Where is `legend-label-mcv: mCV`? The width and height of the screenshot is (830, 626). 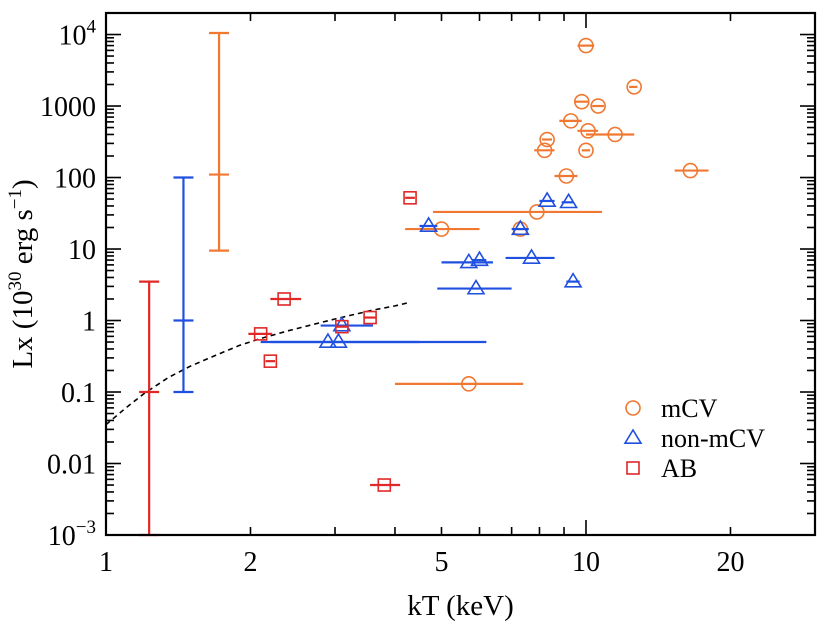 legend-label-mcv: mCV is located at coordinates (689, 408).